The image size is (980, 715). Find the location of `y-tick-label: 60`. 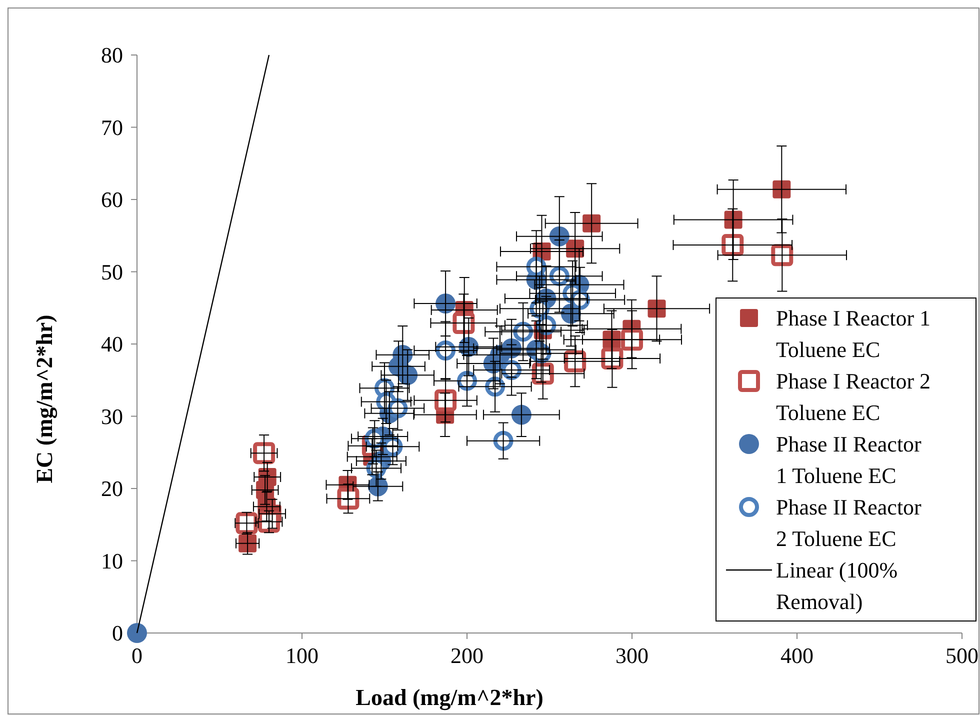

y-tick-label: 60 is located at coordinates (112, 199).